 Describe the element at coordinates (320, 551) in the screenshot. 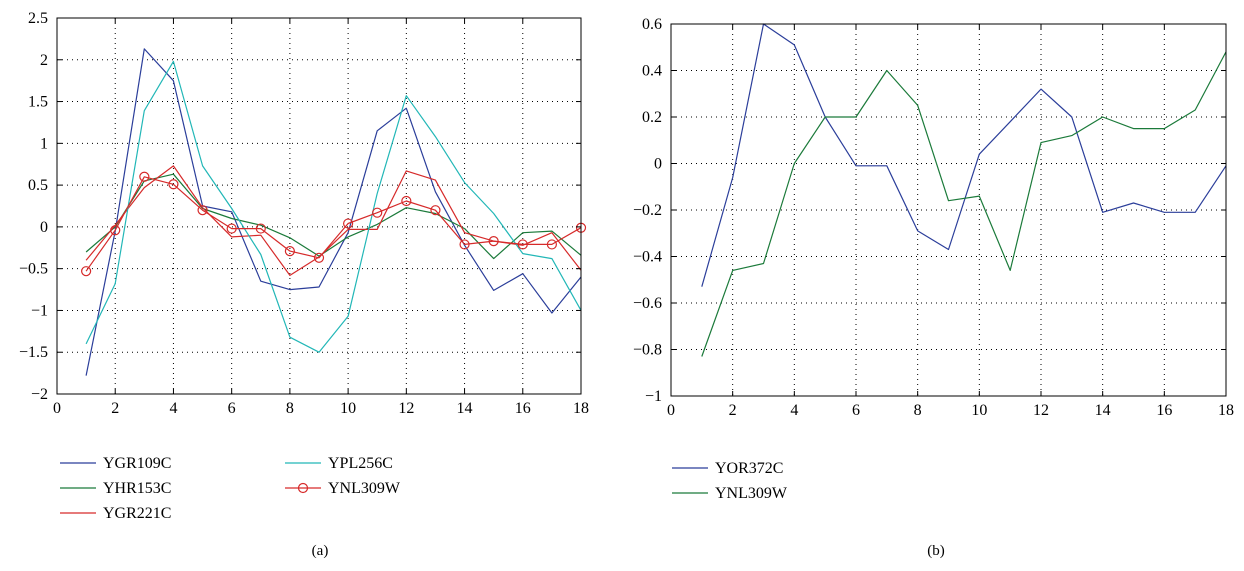

I see `panel-caption: (a)` at that location.